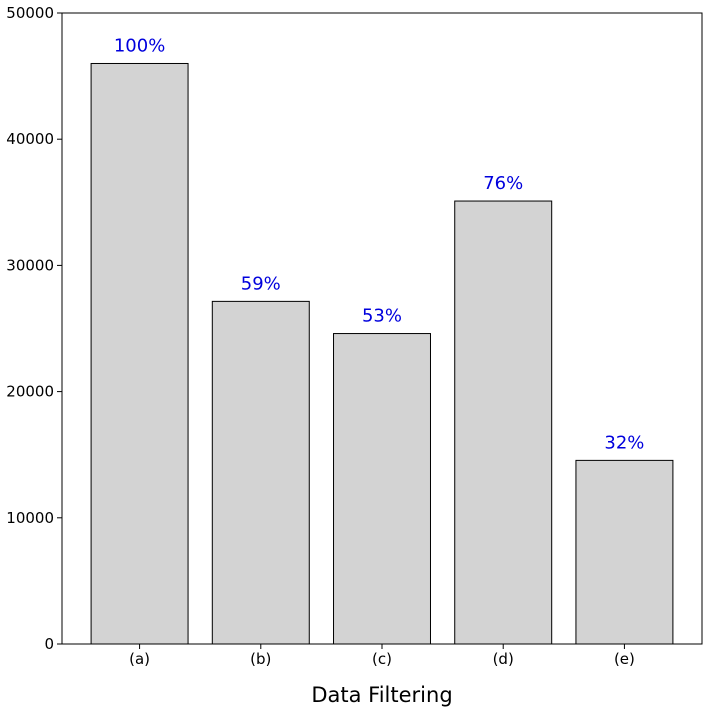 The height and width of the screenshot is (712, 712). I want to click on data-label-0: 100%, so click(139, 45).